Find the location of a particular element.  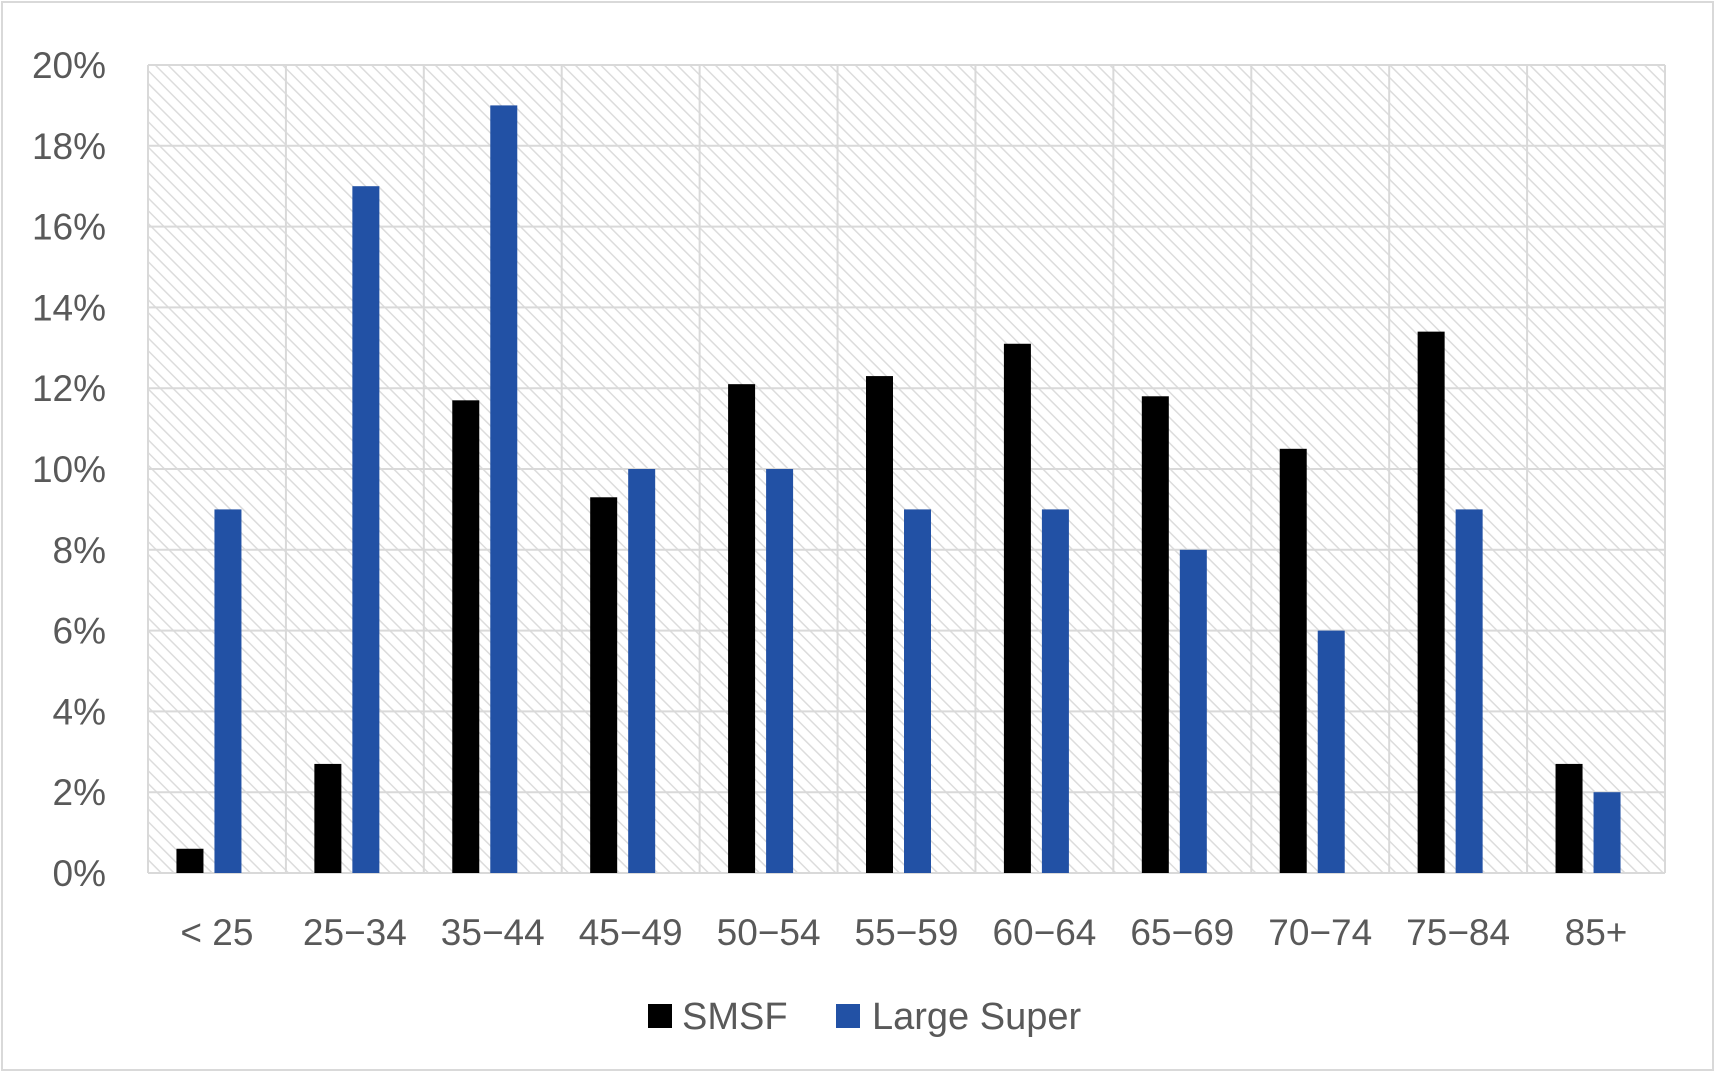

x-tick-label: 70−74 is located at coordinates (1320, 932).